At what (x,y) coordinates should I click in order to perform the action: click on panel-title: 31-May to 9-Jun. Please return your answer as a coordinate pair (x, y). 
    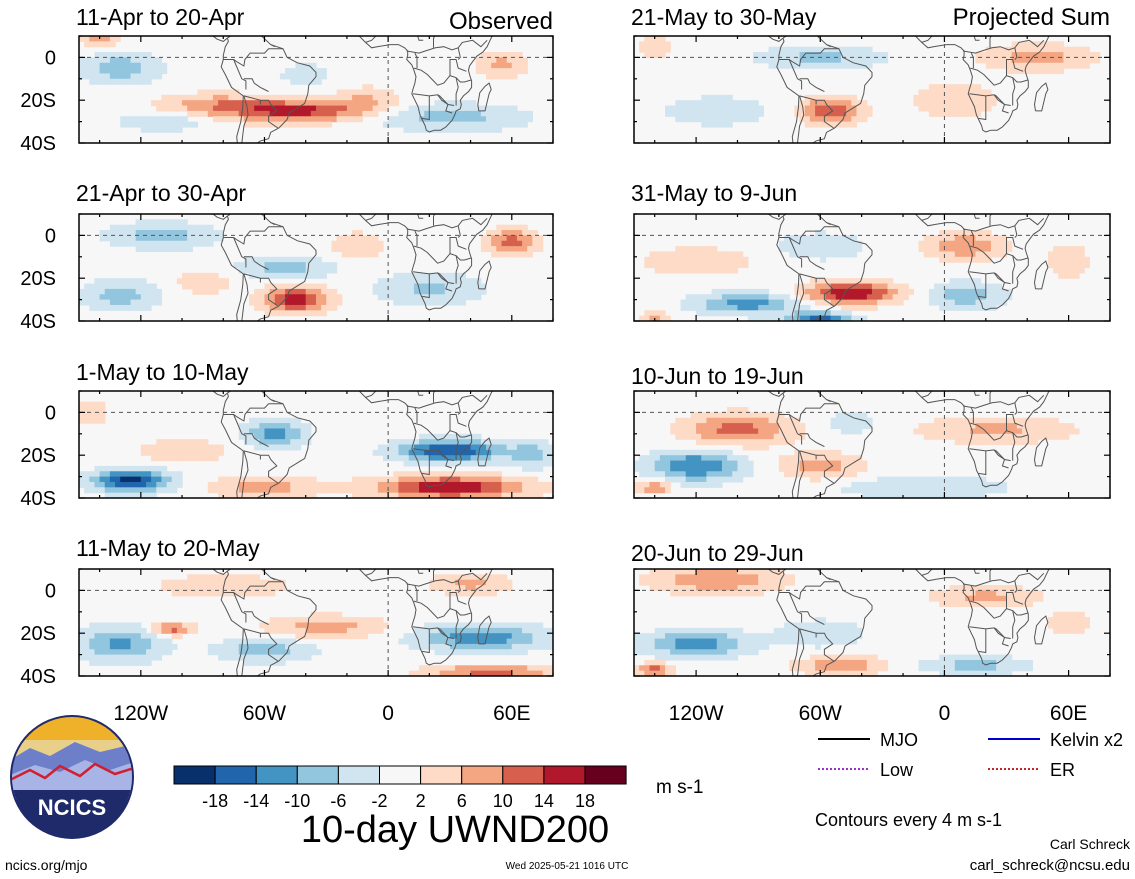
    Looking at the image, I should click on (714, 193).